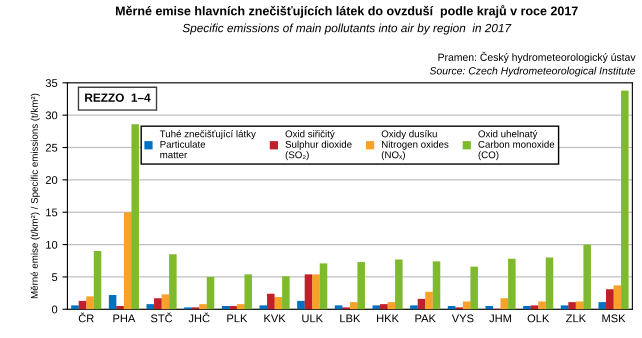 Image resolution: width=642 pixels, height=338 pixels. What do you see at coordinates (55, 310) in the screenshot?
I see `y-tick-label: 0` at bounding box center [55, 310].